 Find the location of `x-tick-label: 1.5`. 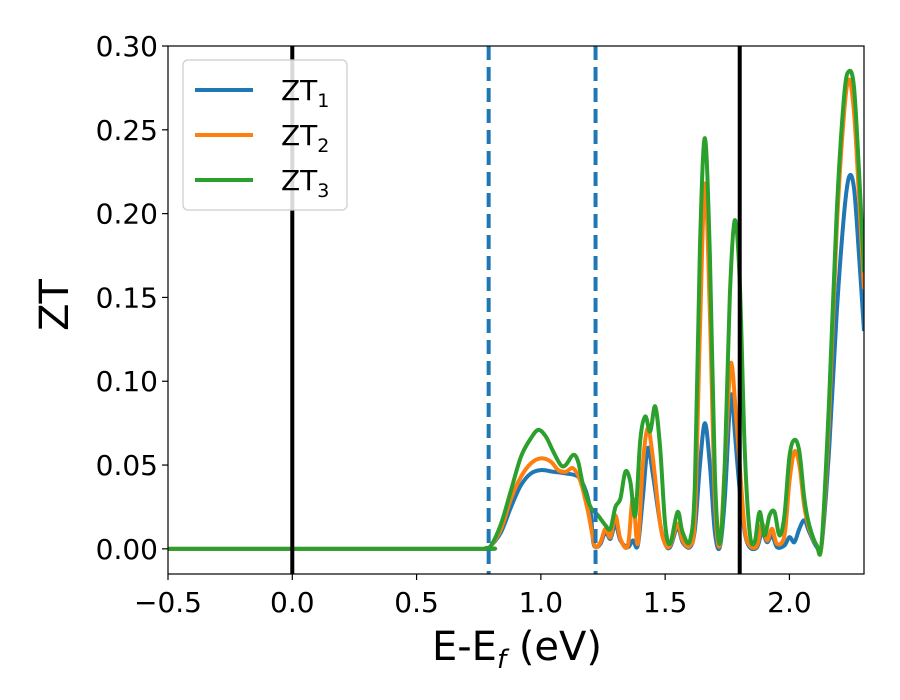

x-tick-label: 1.5 is located at coordinates (665, 602).